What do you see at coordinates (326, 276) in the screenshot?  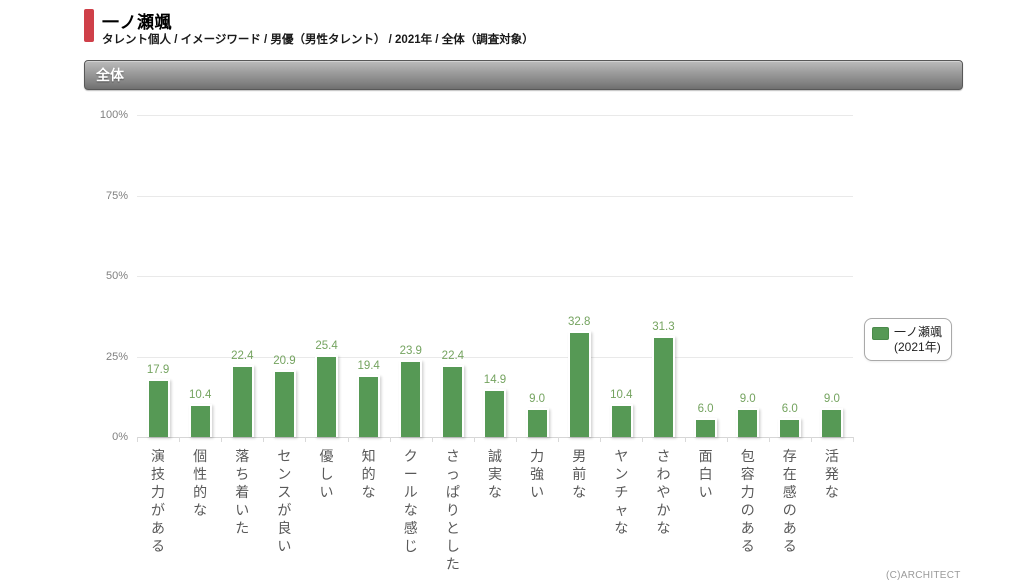 I see `bar-slot: 25.4` at bounding box center [326, 276].